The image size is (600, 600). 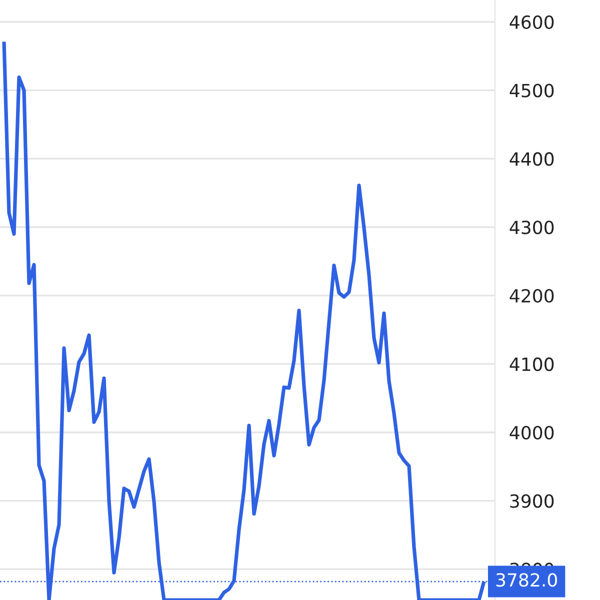 I want to click on ref-line-label: 3782.0, so click(x=526, y=580).